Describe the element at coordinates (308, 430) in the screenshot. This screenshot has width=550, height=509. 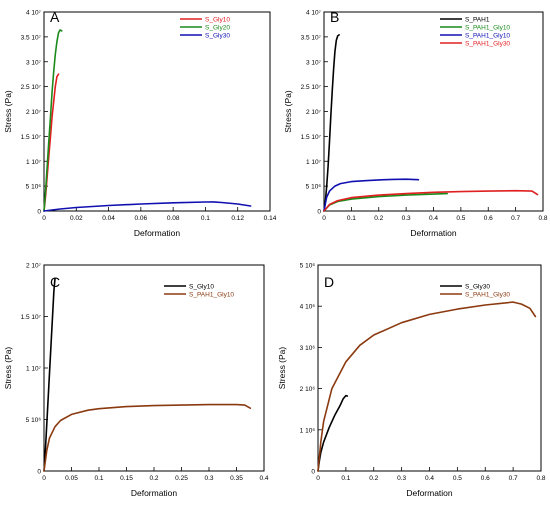
I see `y-tick-label: 1 10⁶` at that location.